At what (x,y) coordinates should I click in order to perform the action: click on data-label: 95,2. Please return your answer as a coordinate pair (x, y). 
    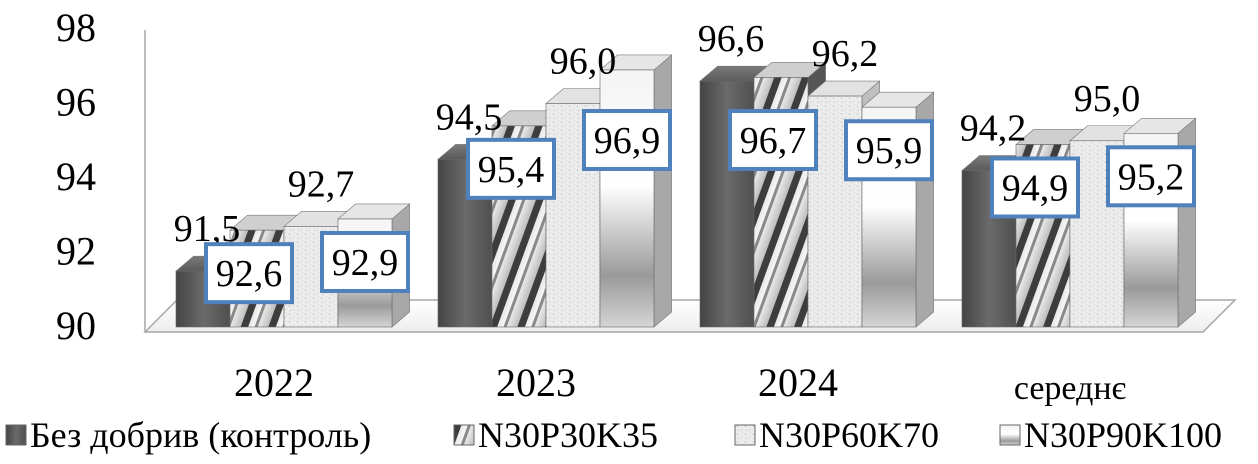
    Looking at the image, I should click on (1151, 177).